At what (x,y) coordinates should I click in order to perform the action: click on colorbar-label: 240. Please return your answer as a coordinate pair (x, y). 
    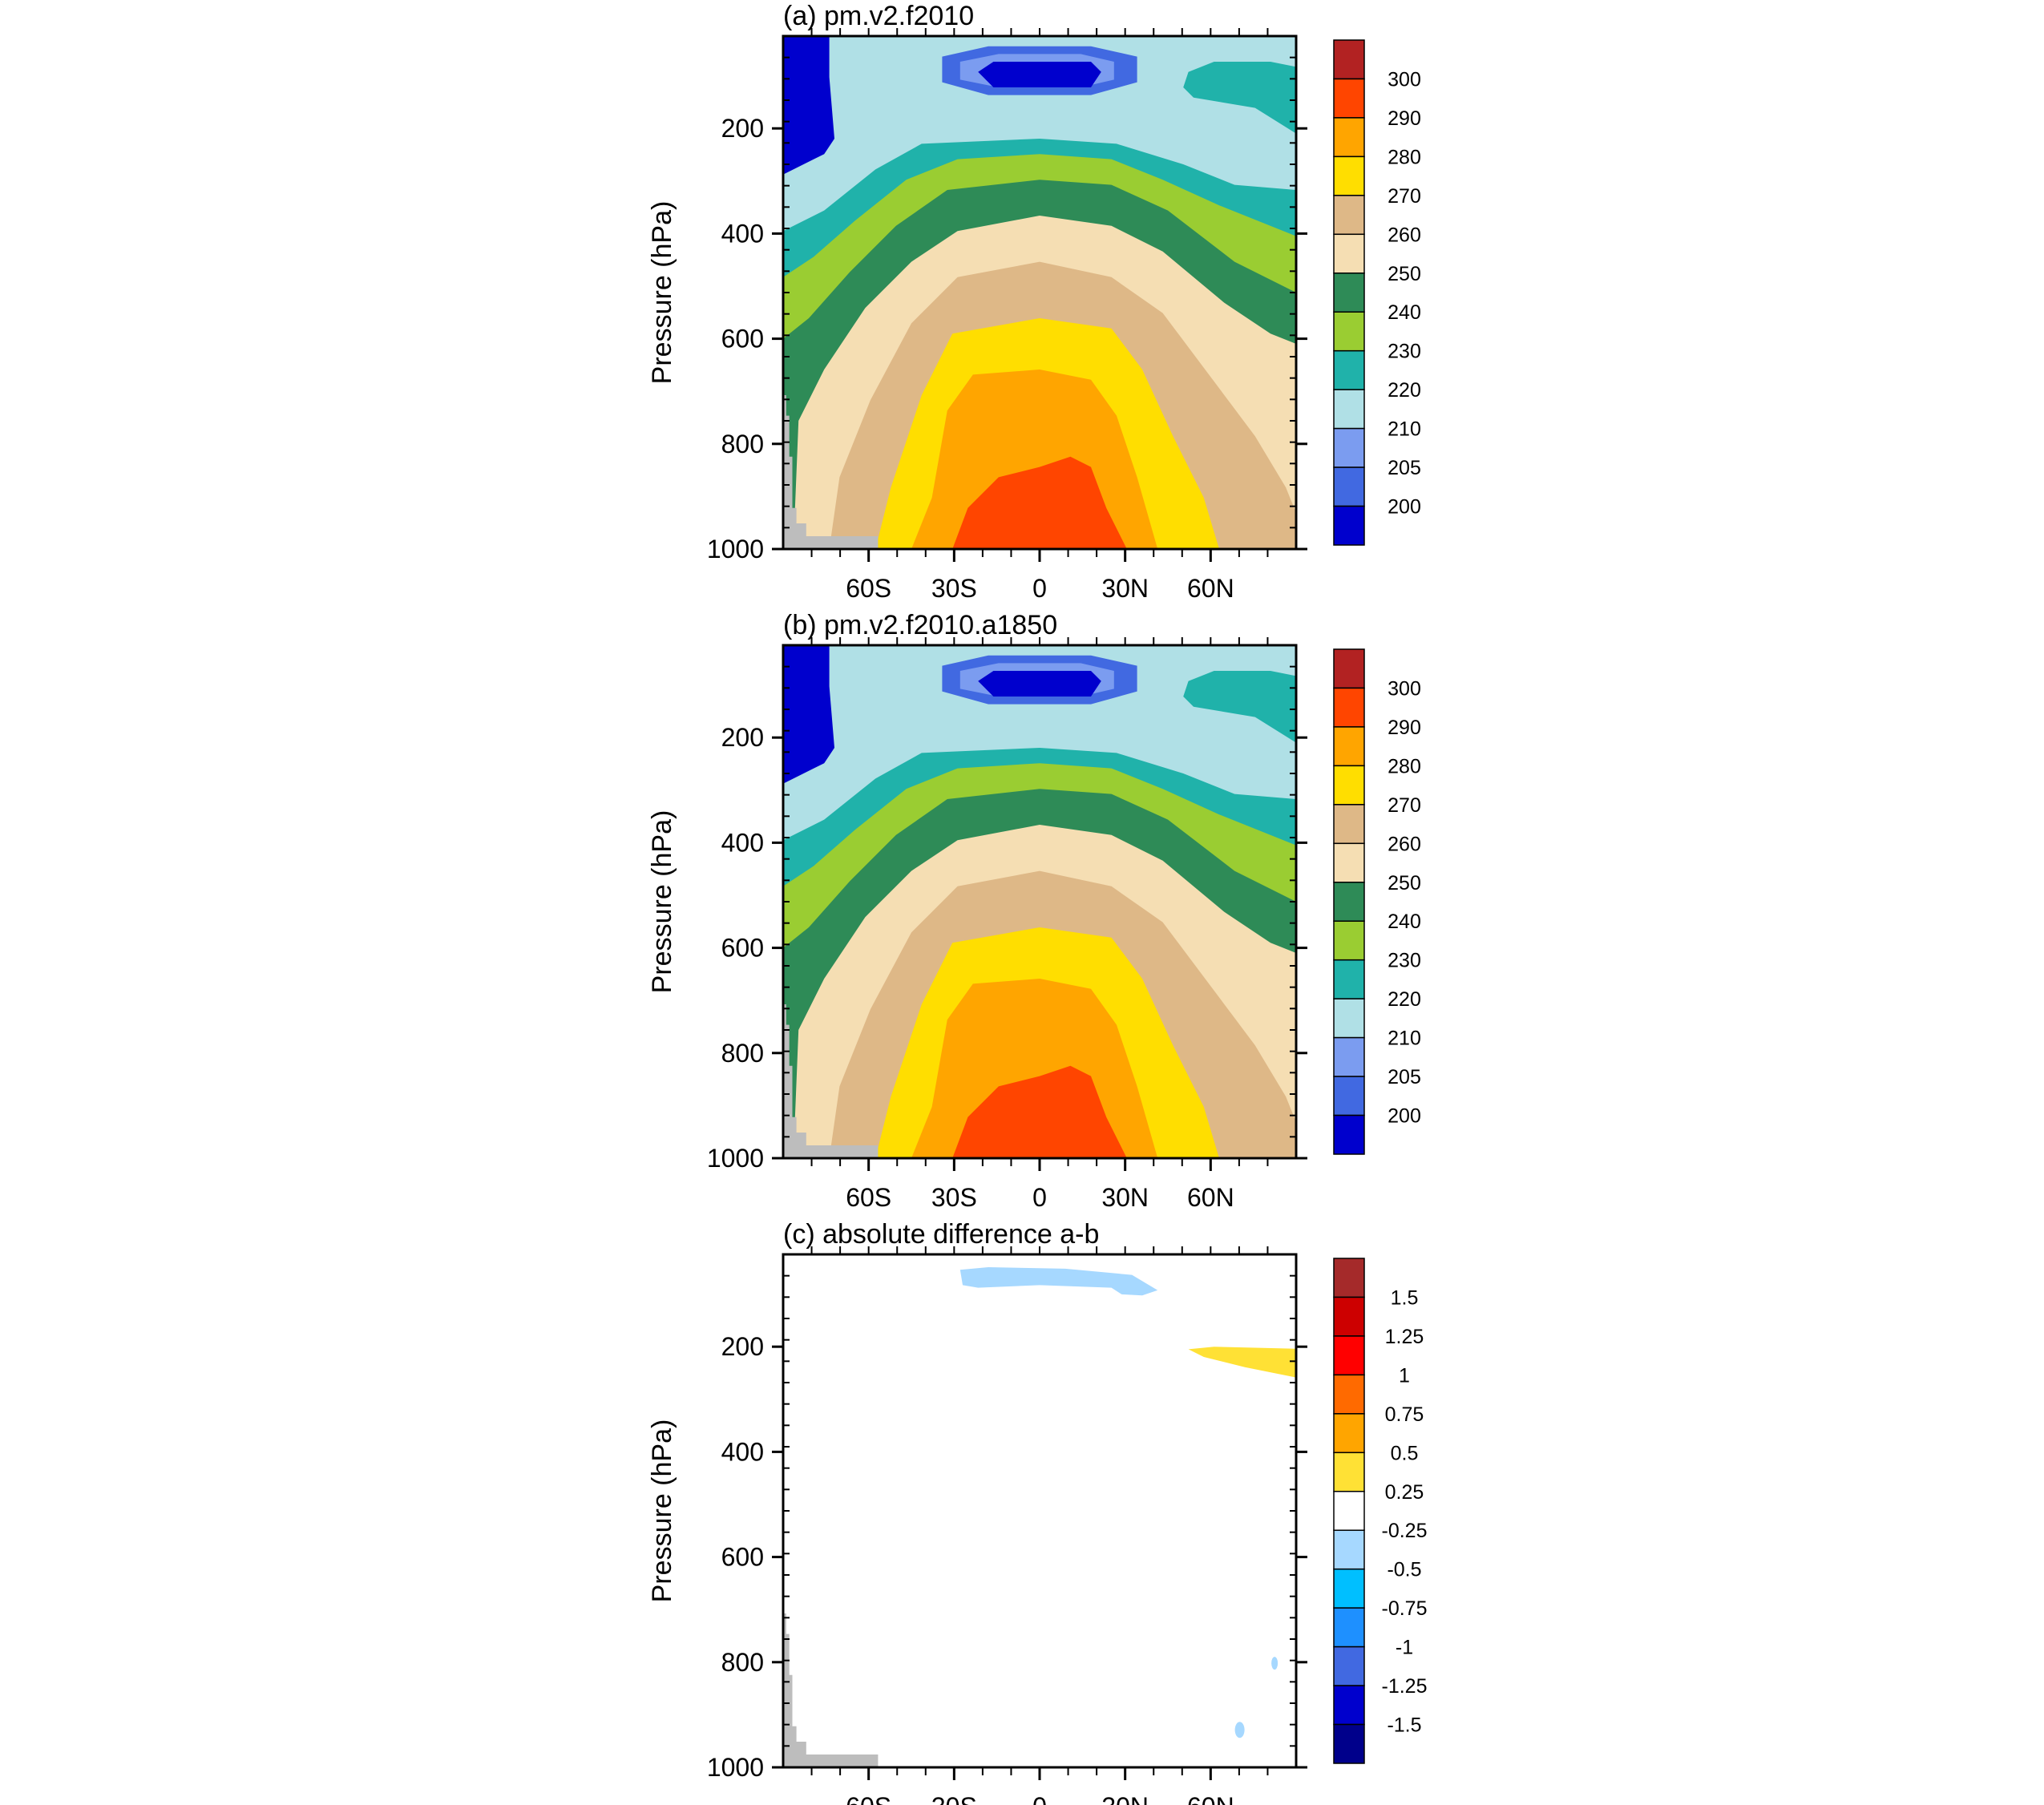
    Looking at the image, I should click on (1404, 922).